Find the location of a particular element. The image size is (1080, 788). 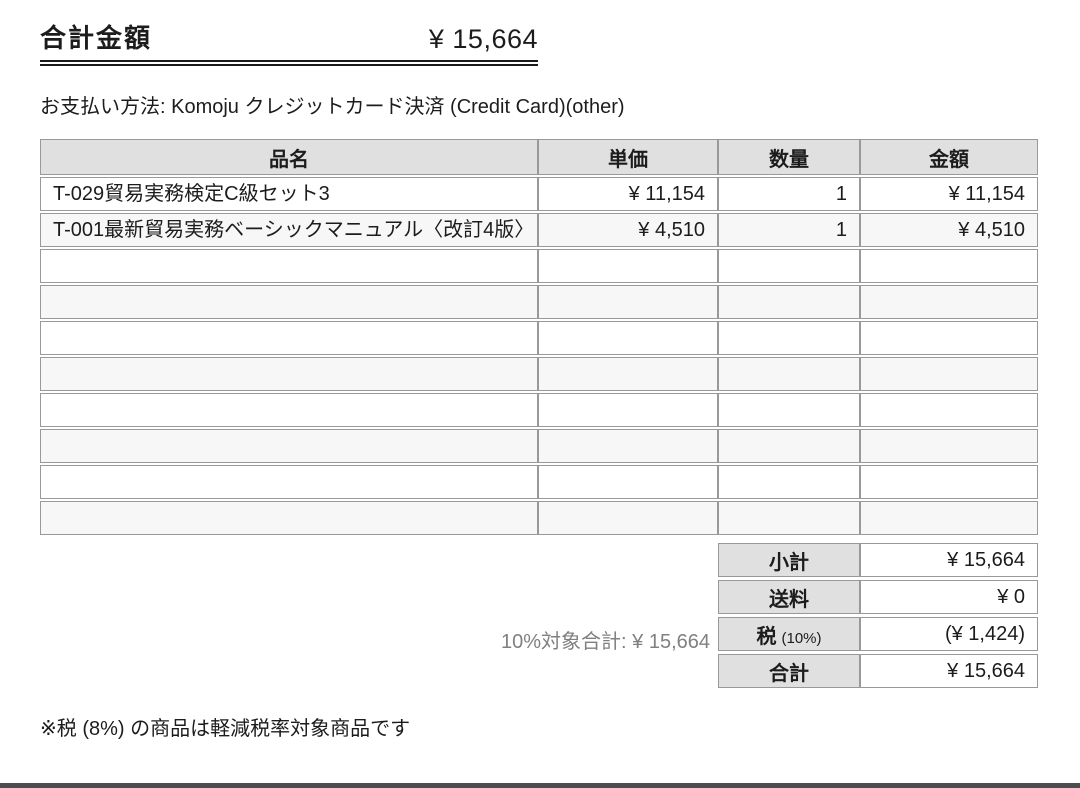

summary-row-total: 合計 ¥ 15,664 is located at coordinates (878, 671).